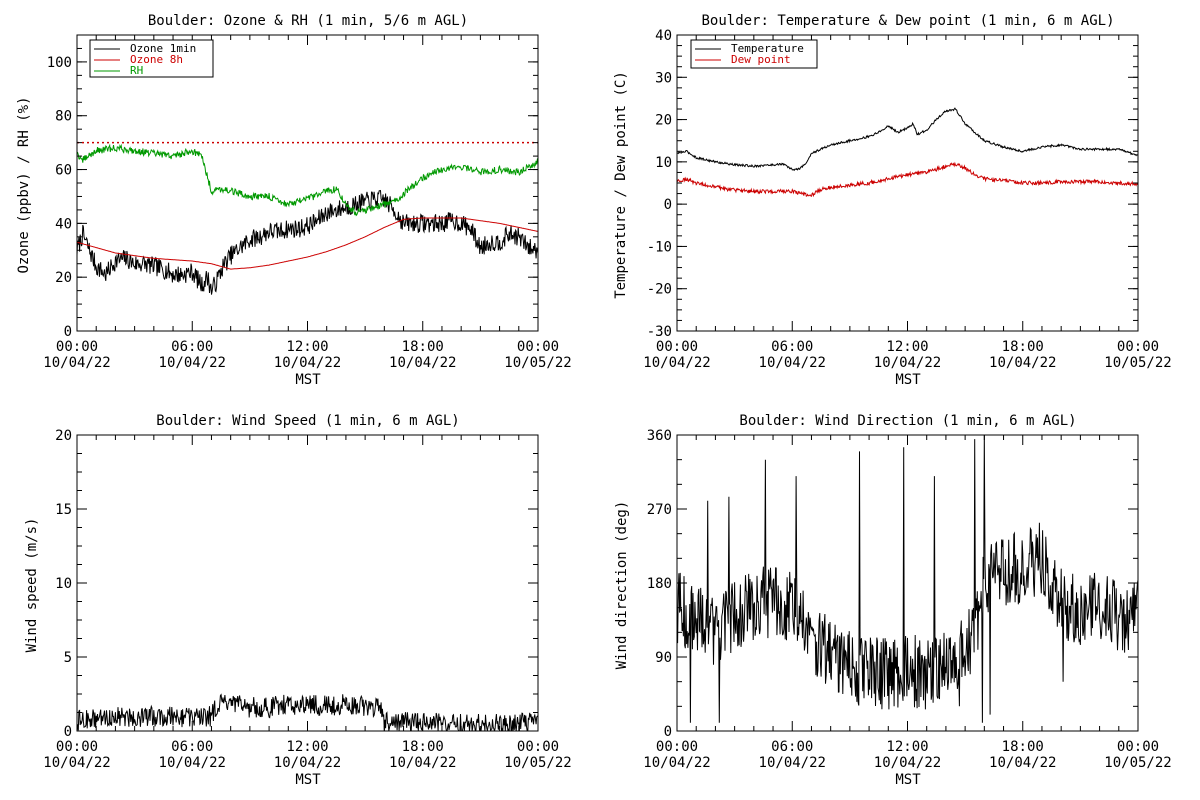  Describe the element at coordinates (907, 421) in the screenshot. I see `chart-title: Boulder: Wind Direction (1 min, 6 m AGL)` at that location.